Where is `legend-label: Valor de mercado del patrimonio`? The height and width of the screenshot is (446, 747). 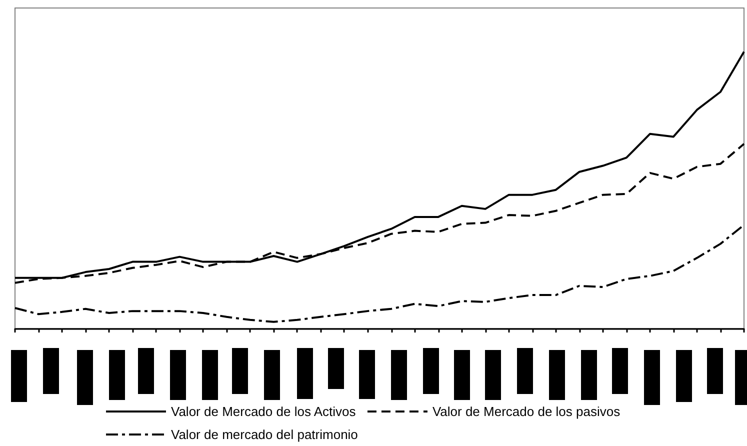 legend-label: Valor de mercado del patrimonio is located at coordinates (264, 434).